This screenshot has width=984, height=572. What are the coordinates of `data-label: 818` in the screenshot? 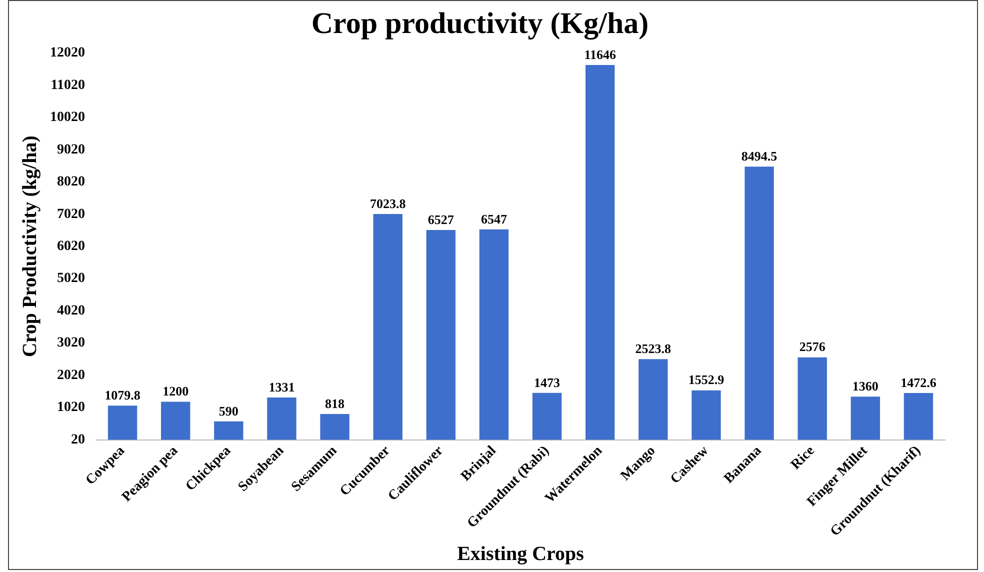 It's located at (335, 403).